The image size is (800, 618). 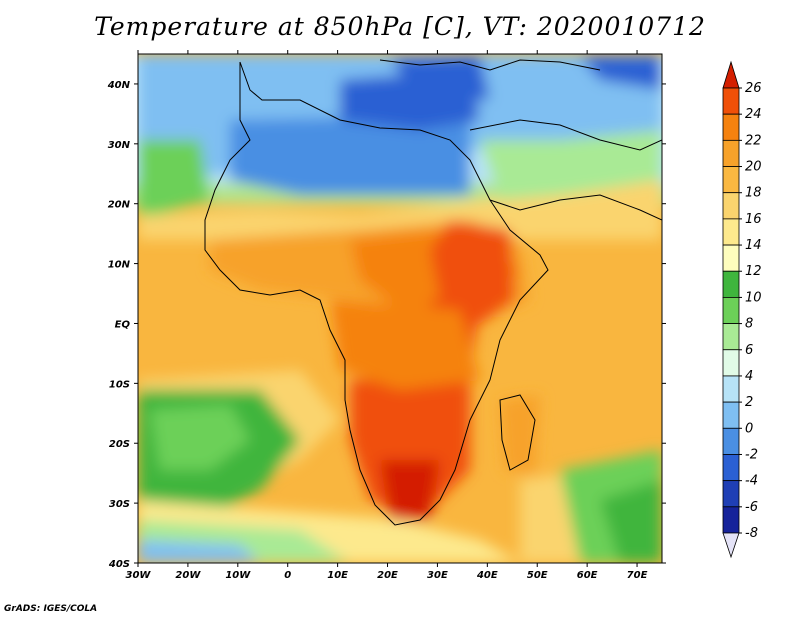 What do you see at coordinates (751, 507) in the screenshot?
I see `colorbar-label: -6` at bounding box center [751, 507].